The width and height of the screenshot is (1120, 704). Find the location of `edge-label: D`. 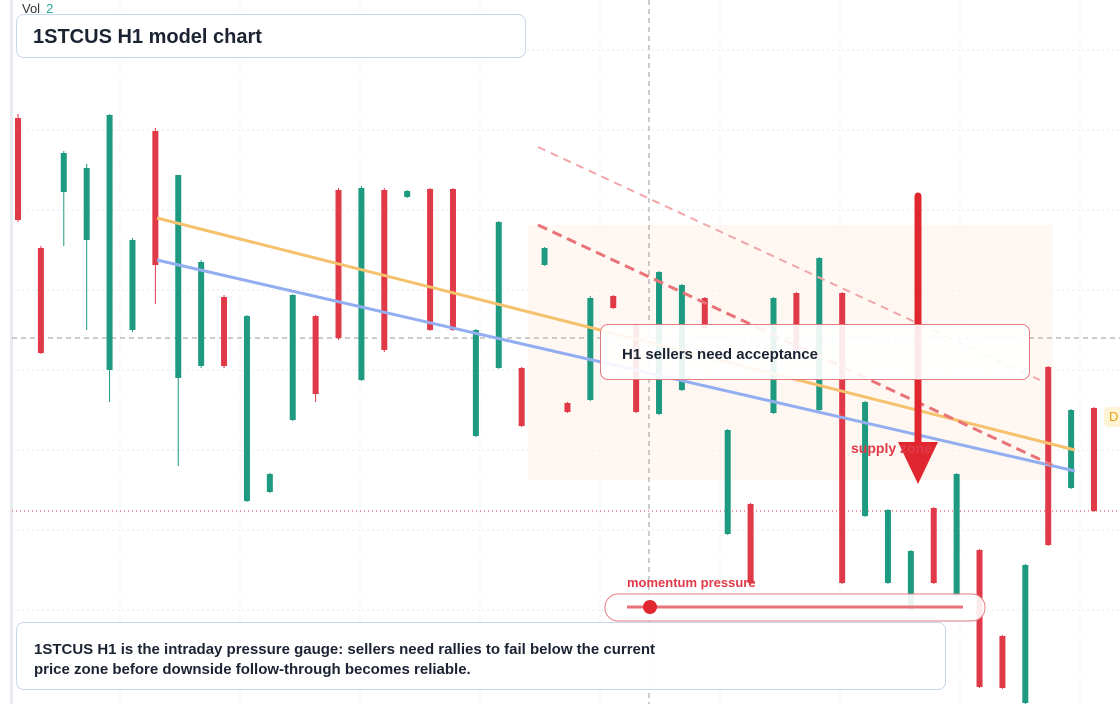

edge-label: D is located at coordinates (1112, 417).